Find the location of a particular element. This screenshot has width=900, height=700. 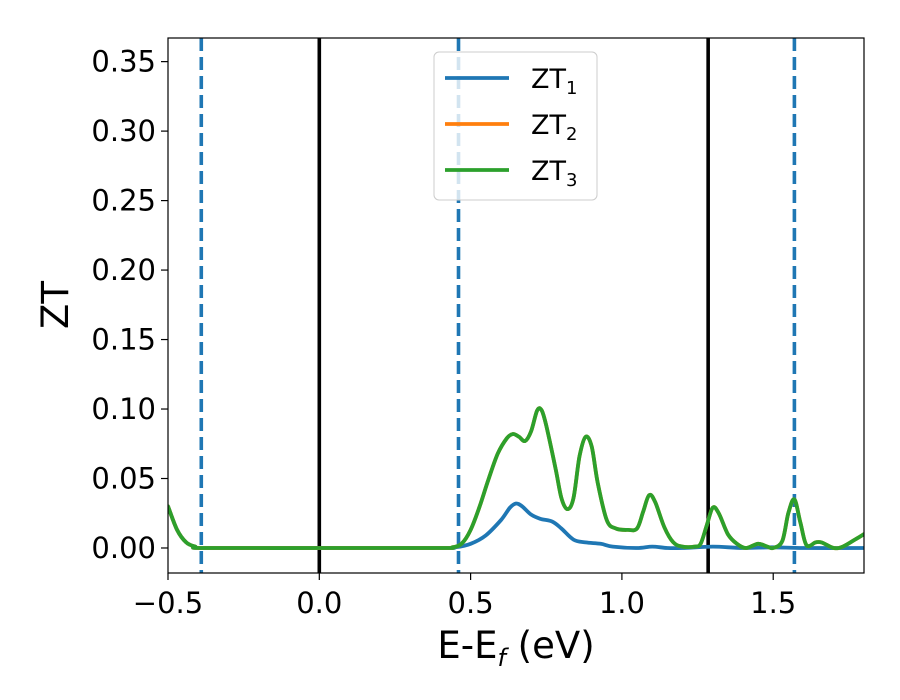

y-tick-label: 0.15 is located at coordinates (123, 340).